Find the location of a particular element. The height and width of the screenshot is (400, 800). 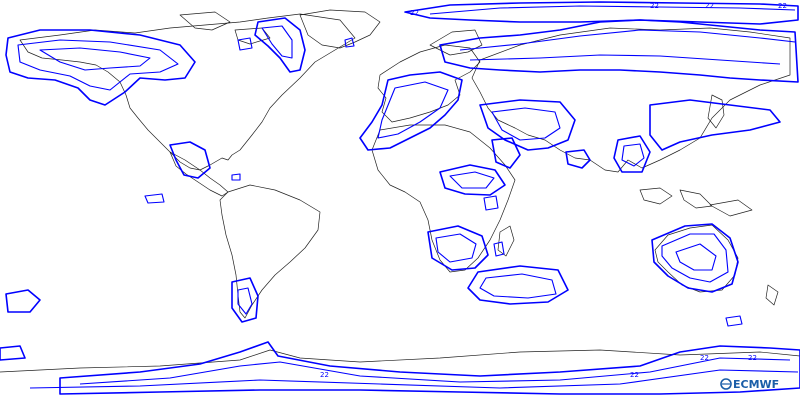

contour-arctic-band is located at coordinates (601, 13).